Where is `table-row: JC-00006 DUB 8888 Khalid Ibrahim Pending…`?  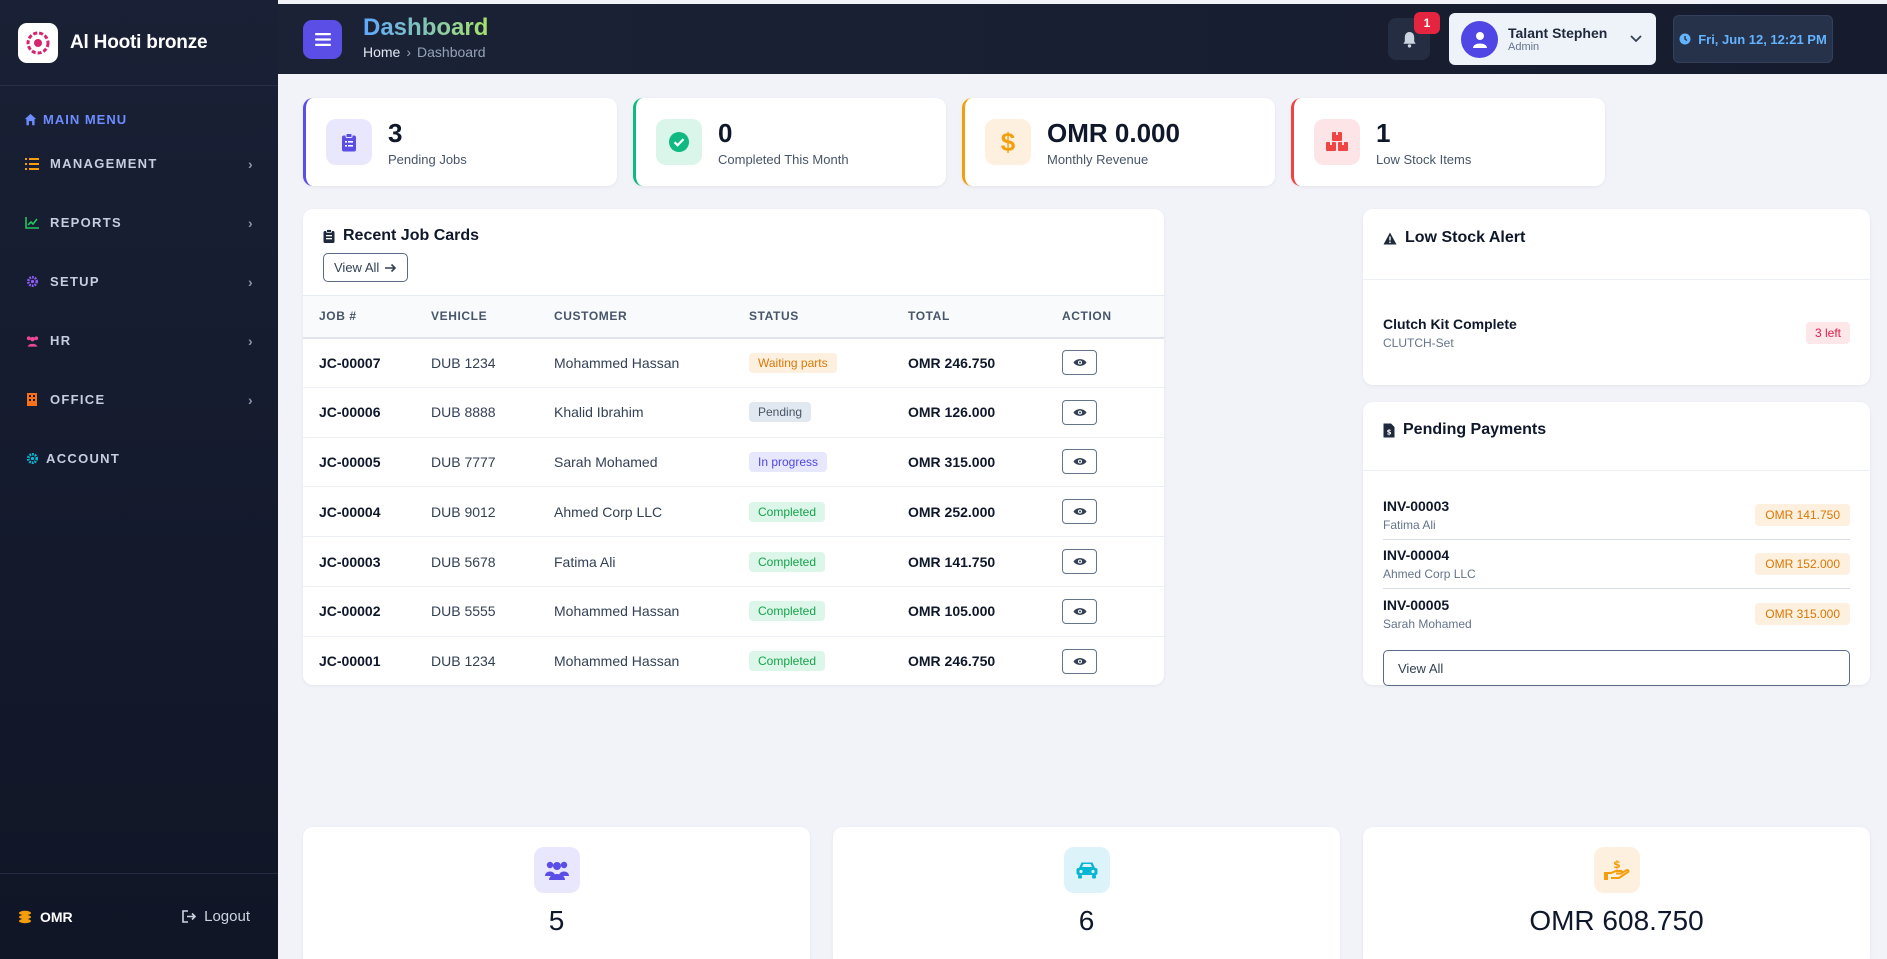 table-row: JC-00006 DUB 8888 Khalid Ibrahim Pending… is located at coordinates (733, 412).